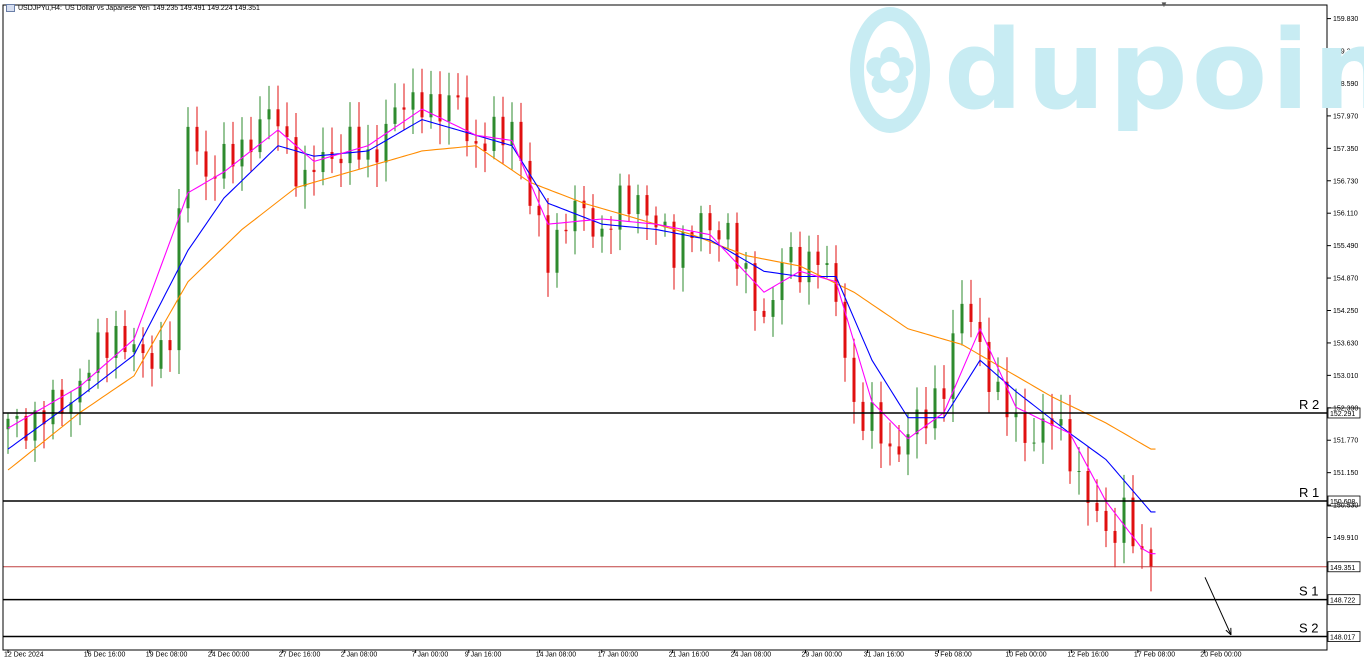 The image size is (1364, 663). I want to click on x-tick-label: 17 Jan 00:00, so click(618, 655).